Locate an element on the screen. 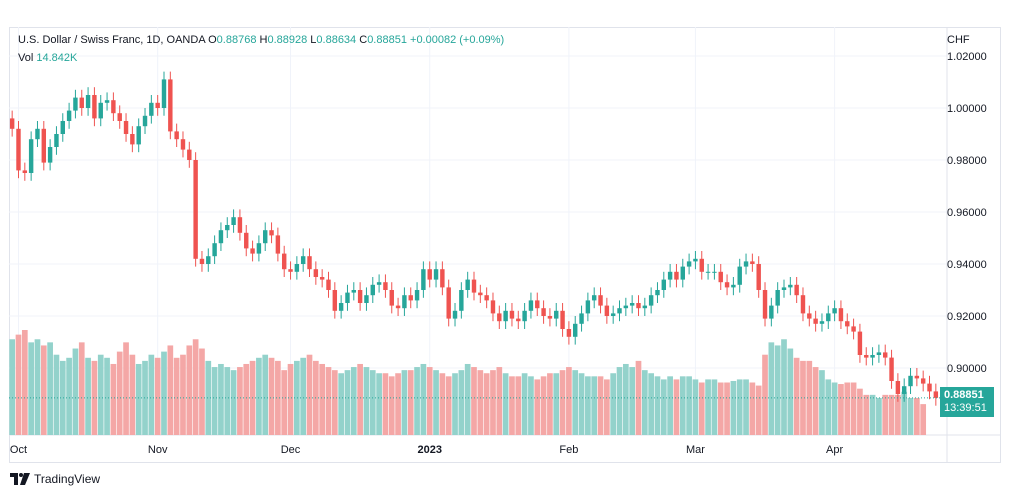  currency-label: CHF is located at coordinates (958, 40).